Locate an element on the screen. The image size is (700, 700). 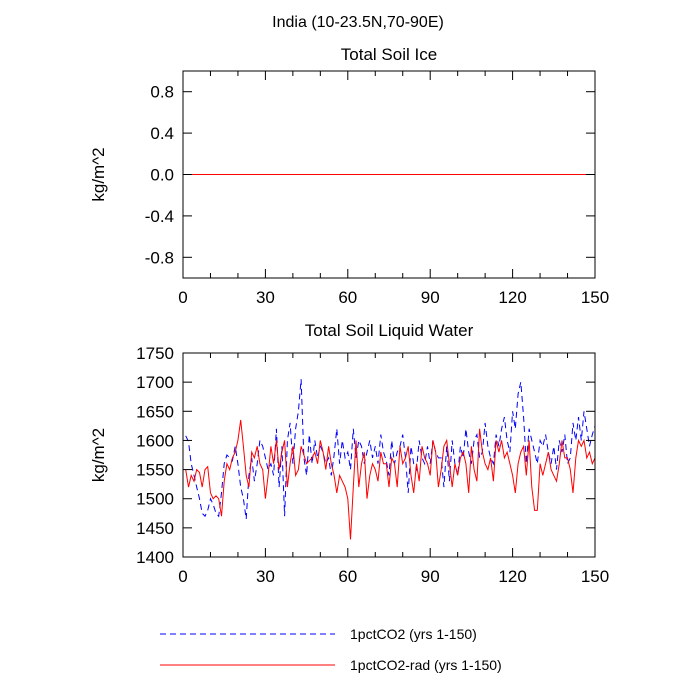
y-tick-label: 1550 is located at coordinates (155, 470).